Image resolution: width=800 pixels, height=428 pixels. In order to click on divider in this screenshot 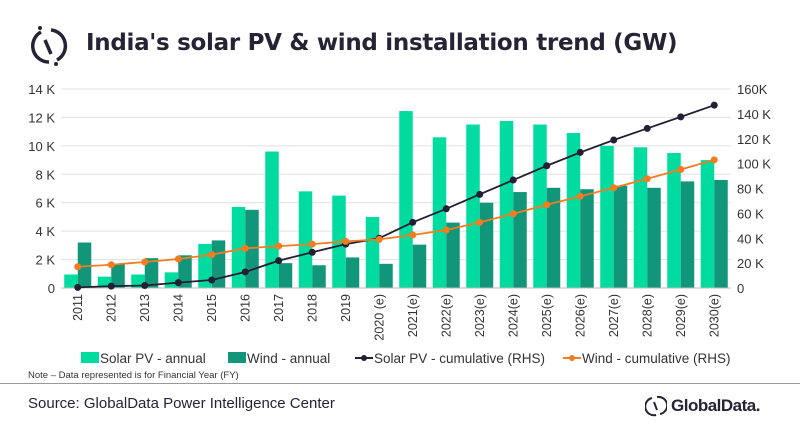, I will do `click(400, 383)`.